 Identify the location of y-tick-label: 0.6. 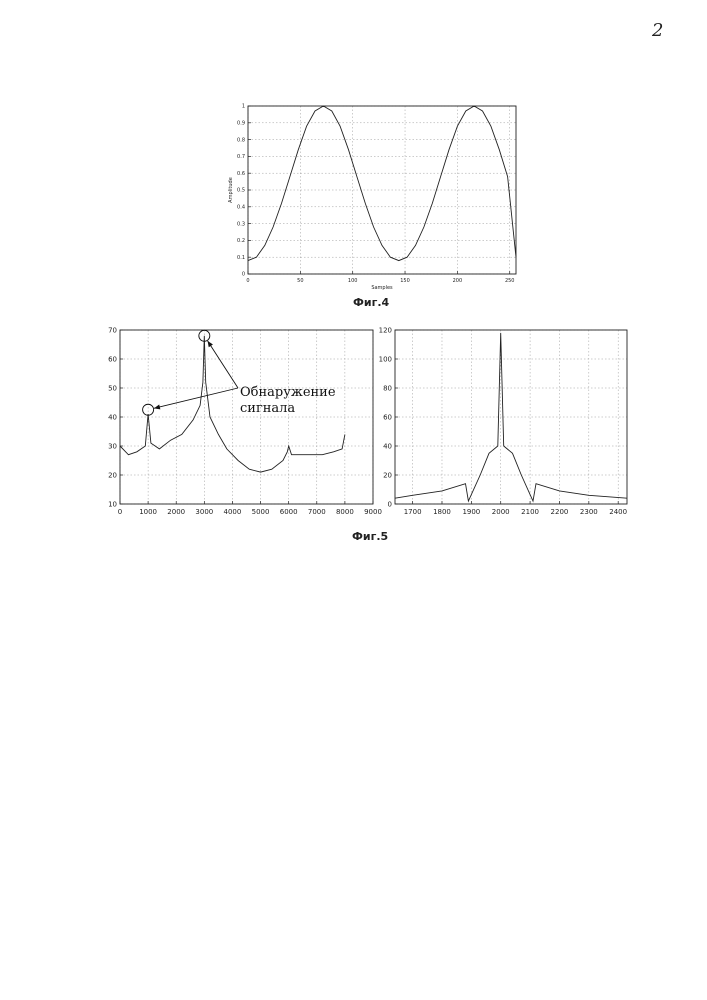
(241, 174).